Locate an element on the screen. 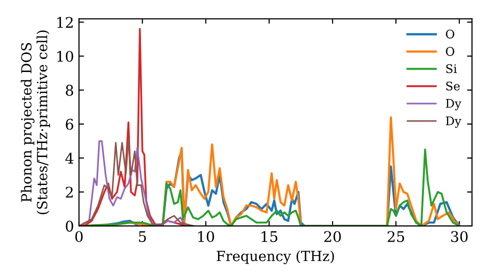 This screenshot has width=500, height=280. y-tick-label: 6 is located at coordinates (70, 124).